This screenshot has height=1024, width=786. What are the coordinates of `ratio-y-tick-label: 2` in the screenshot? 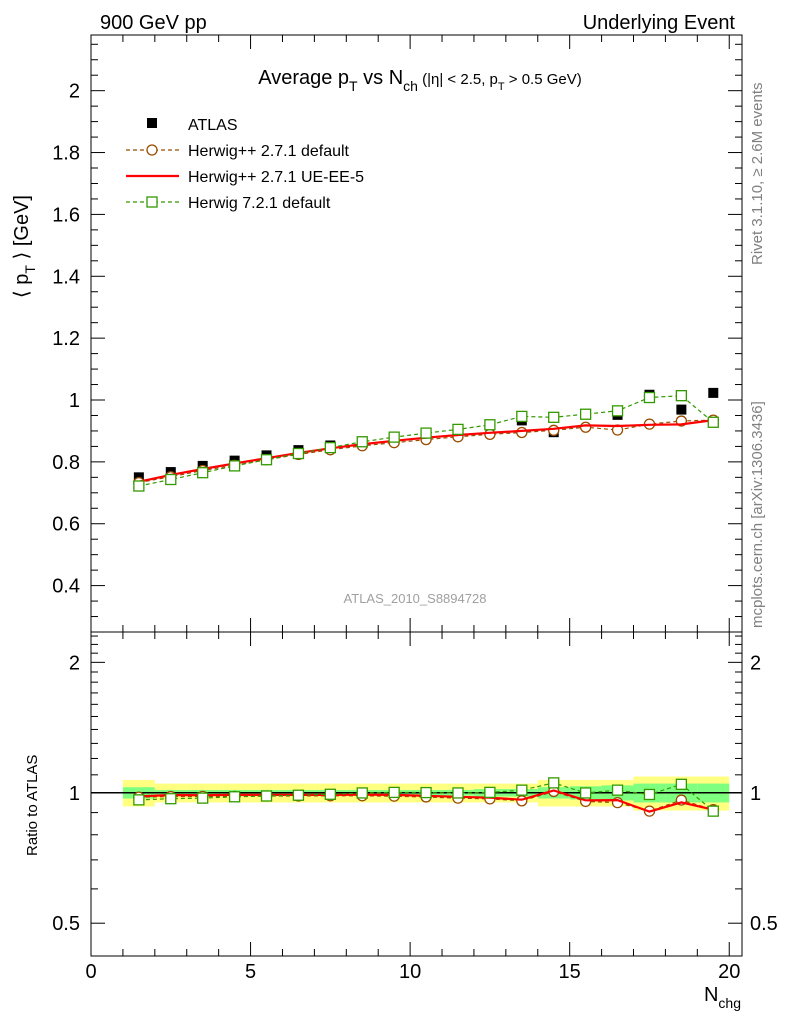 It's located at (74, 663).